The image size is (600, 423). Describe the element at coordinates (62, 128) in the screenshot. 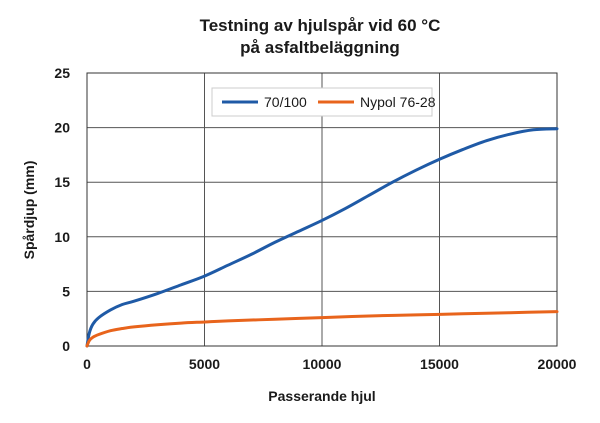

I see `y-tick-label: 20` at that location.